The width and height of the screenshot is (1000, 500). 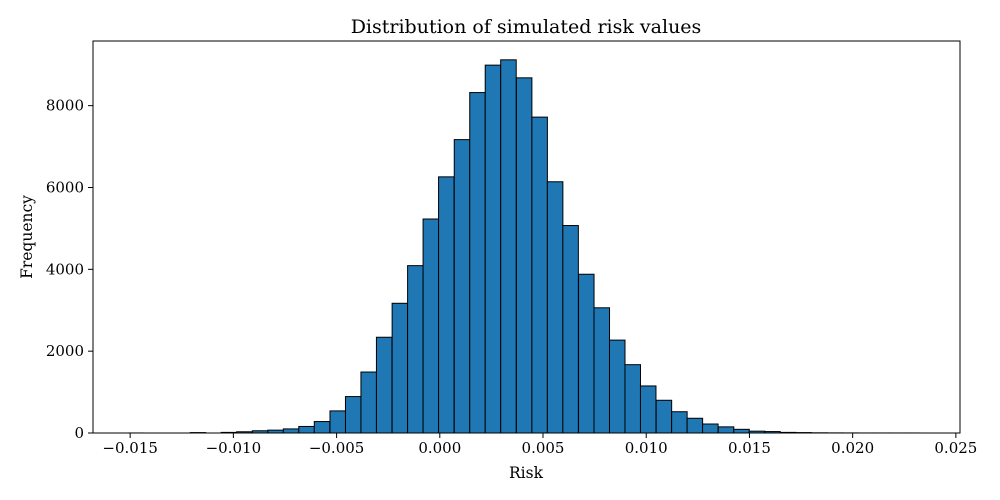 What do you see at coordinates (130, 448) in the screenshot?
I see `x-tick-label: −0.015` at bounding box center [130, 448].